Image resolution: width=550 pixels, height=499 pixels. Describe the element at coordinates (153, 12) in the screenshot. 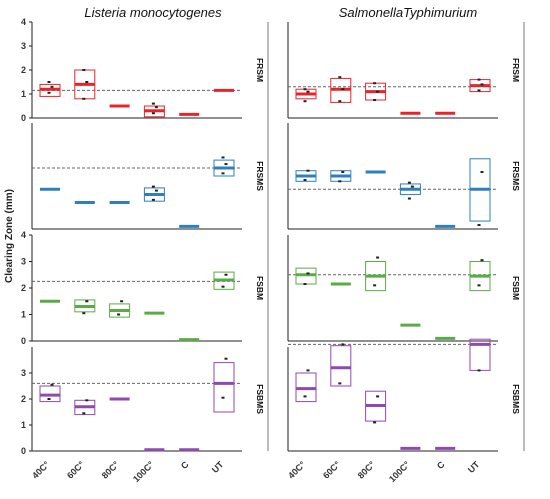

I see `title-listeria: Listeria monocytogenes` at that location.